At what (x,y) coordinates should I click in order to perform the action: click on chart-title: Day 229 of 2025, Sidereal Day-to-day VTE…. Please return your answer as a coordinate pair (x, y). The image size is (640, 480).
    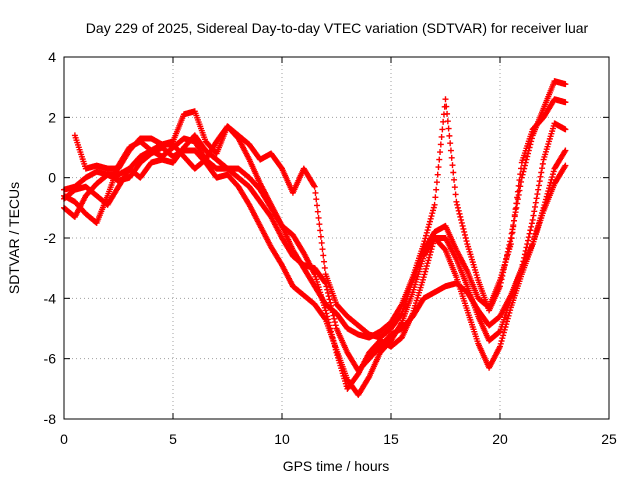
    Looking at the image, I should click on (337, 28).